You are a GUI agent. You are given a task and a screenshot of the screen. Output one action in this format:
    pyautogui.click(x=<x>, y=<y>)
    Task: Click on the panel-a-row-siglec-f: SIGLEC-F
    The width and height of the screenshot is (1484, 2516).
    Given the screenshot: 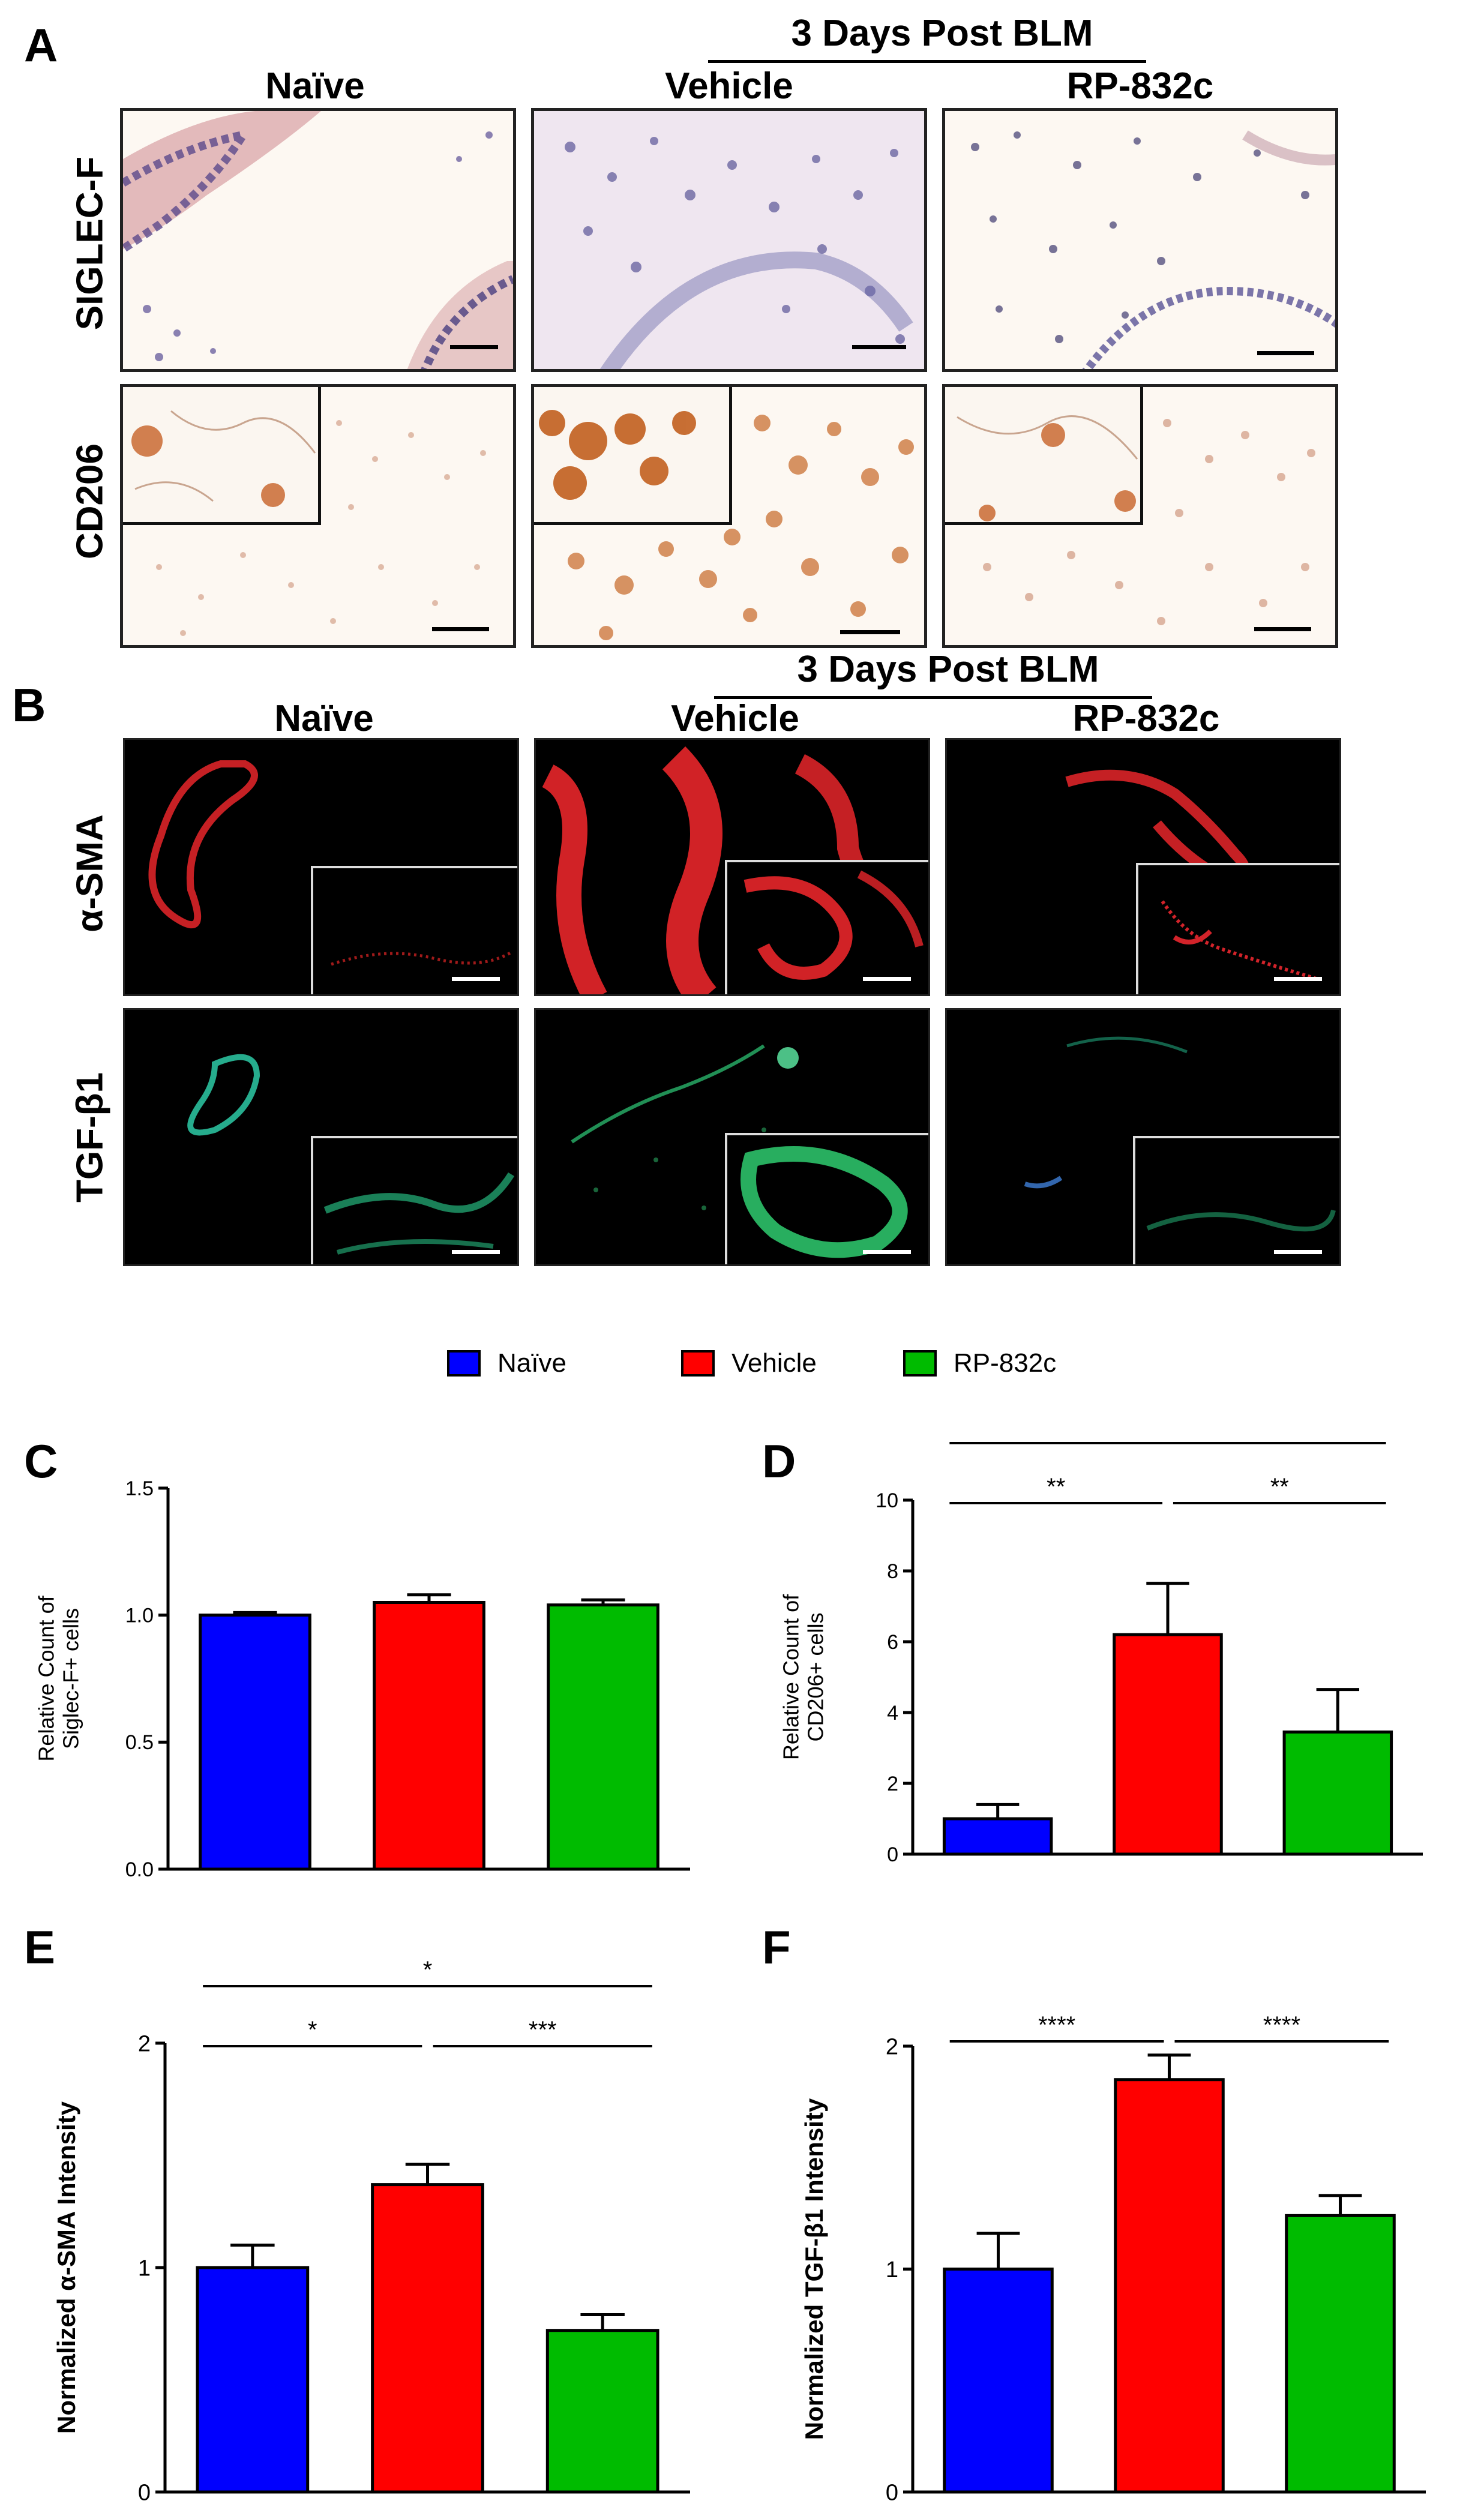 What is the action you would take?
    pyautogui.click(x=90, y=243)
    